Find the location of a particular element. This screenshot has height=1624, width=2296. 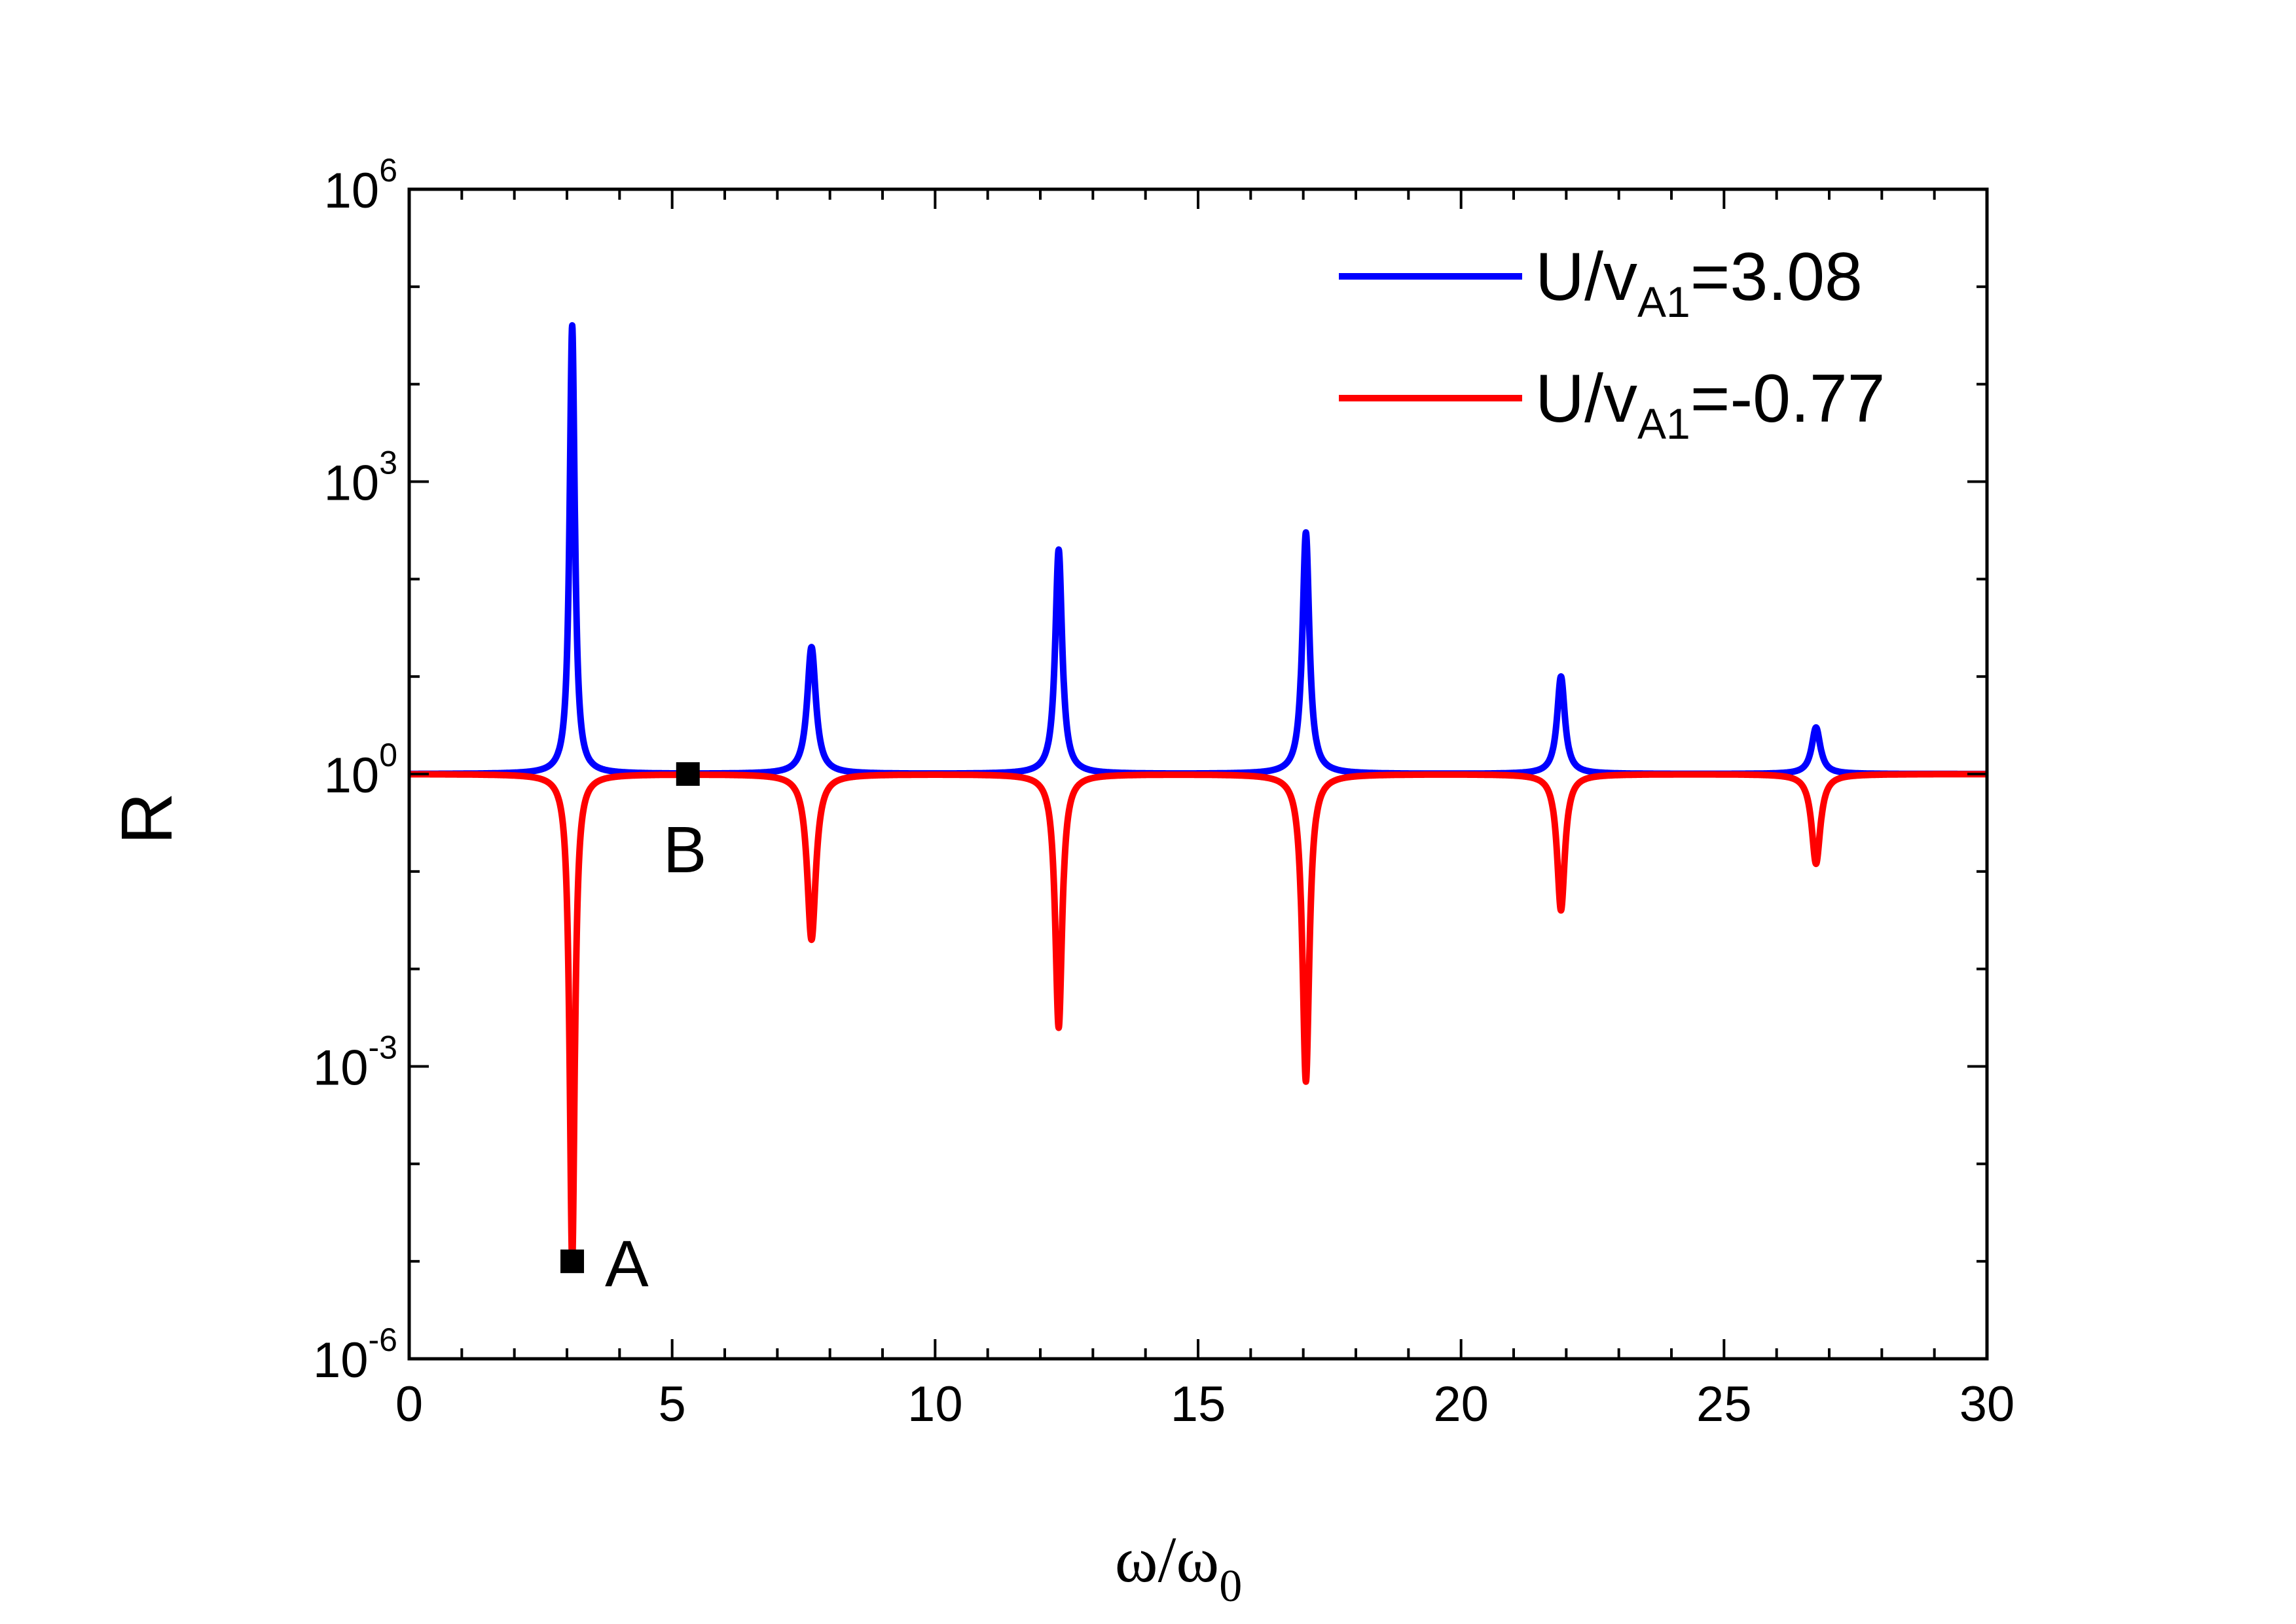

annotation-marker-a is located at coordinates (572, 1261).